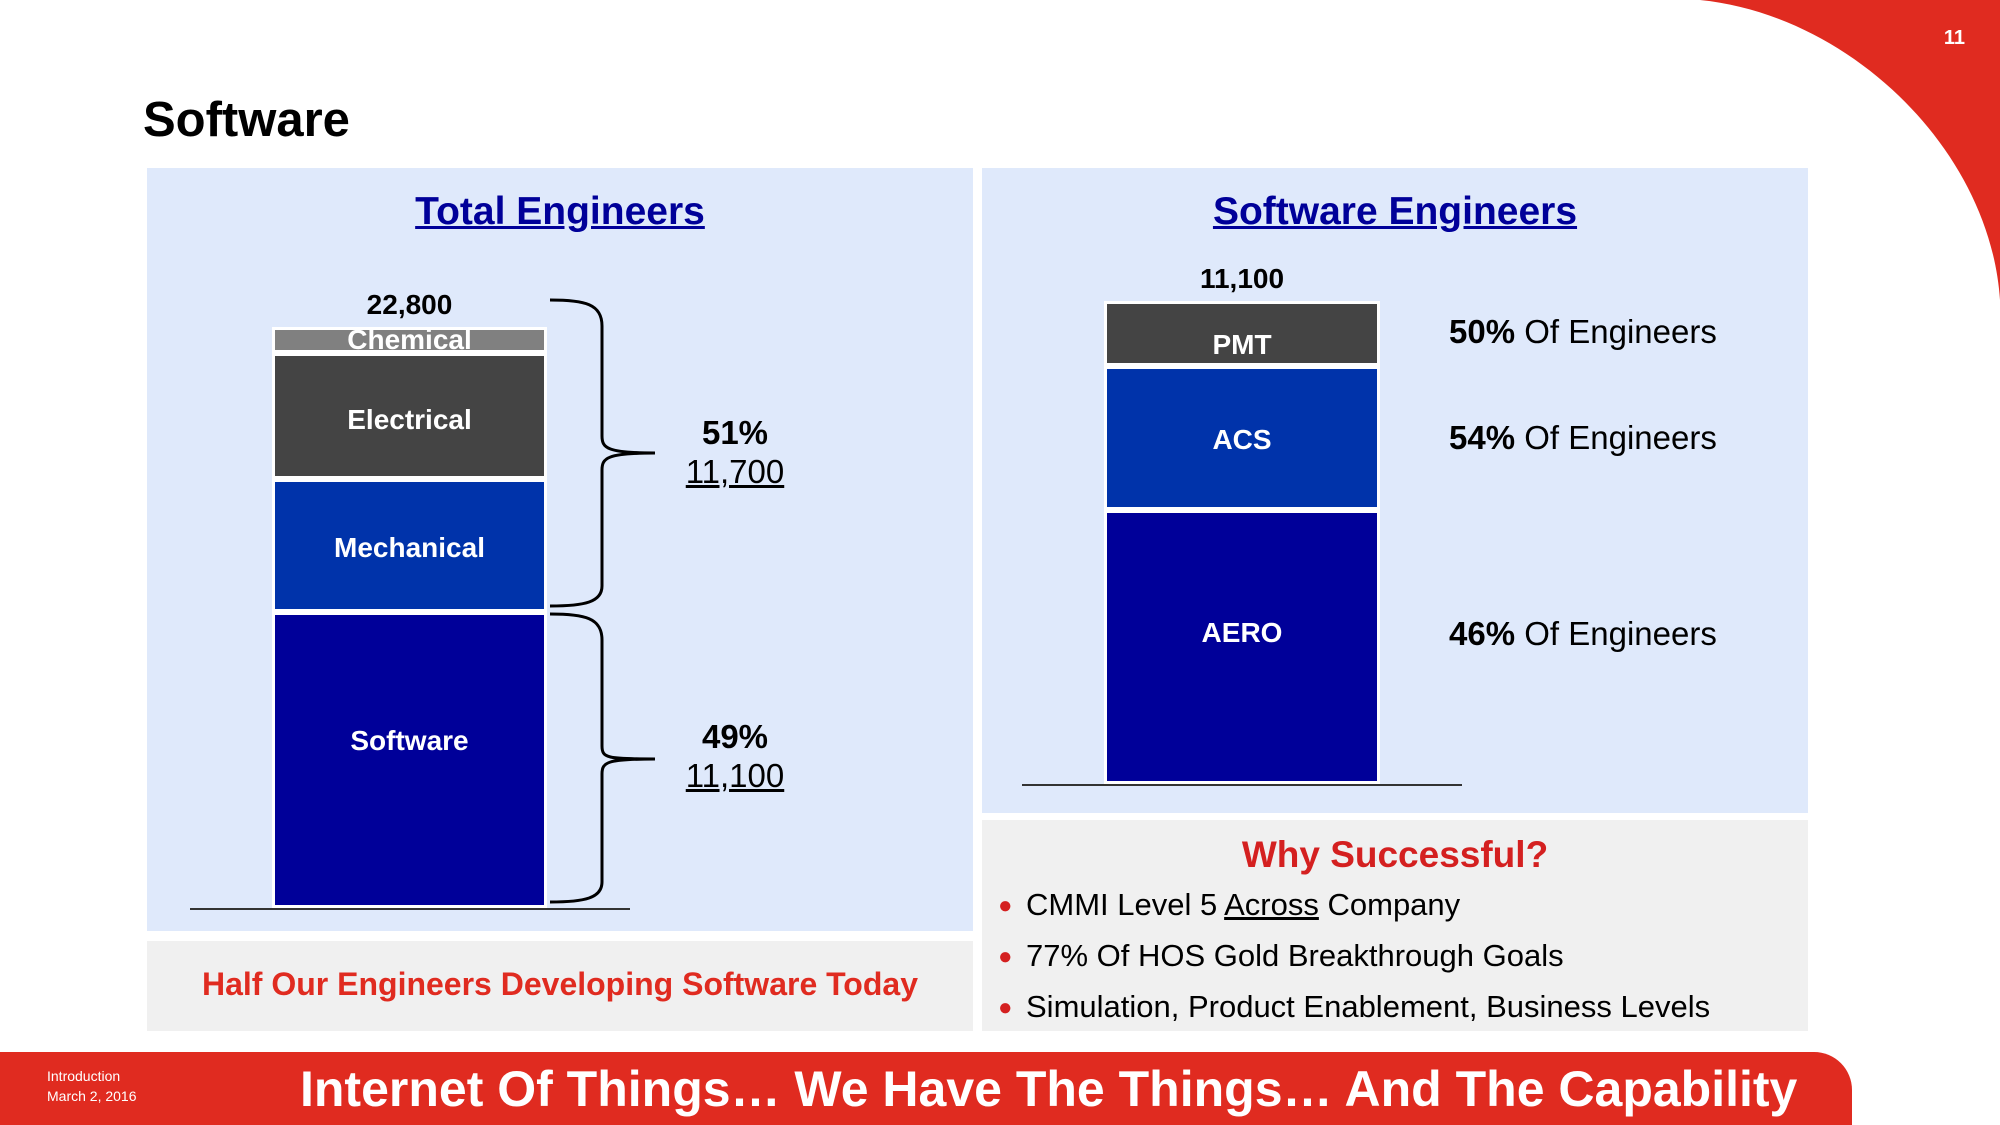  I want to click on slide-title: Software, so click(246, 120).